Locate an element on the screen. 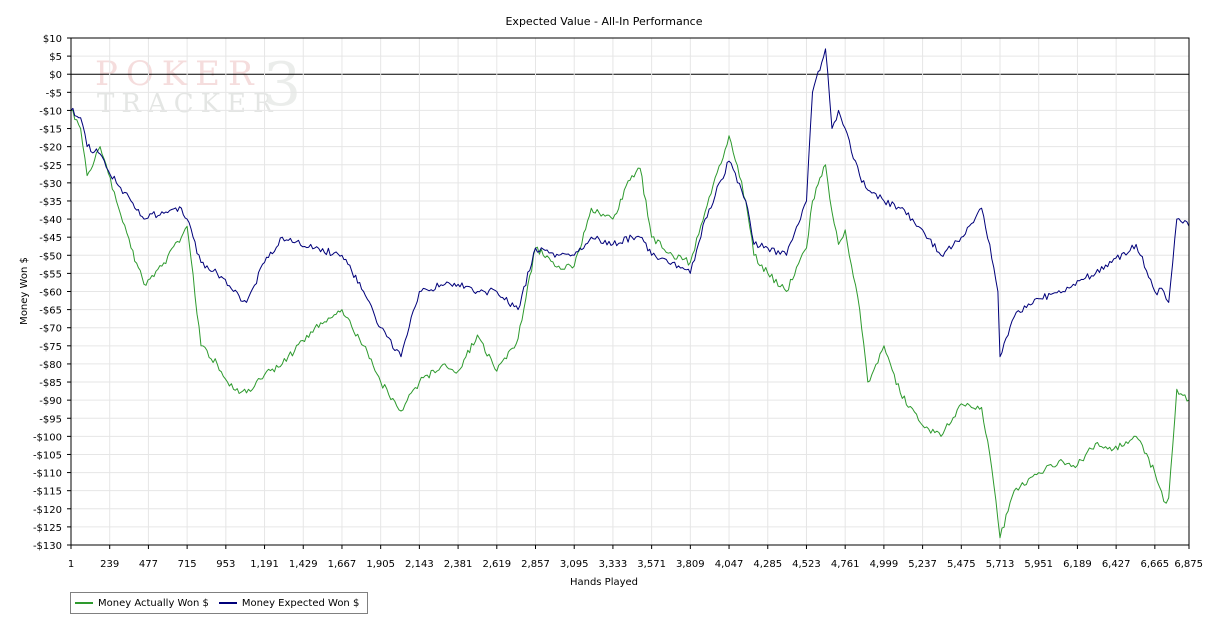 The width and height of the screenshot is (1210, 630). legend-item-expected: Money Expected Won $ is located at coordinates (289, 603).